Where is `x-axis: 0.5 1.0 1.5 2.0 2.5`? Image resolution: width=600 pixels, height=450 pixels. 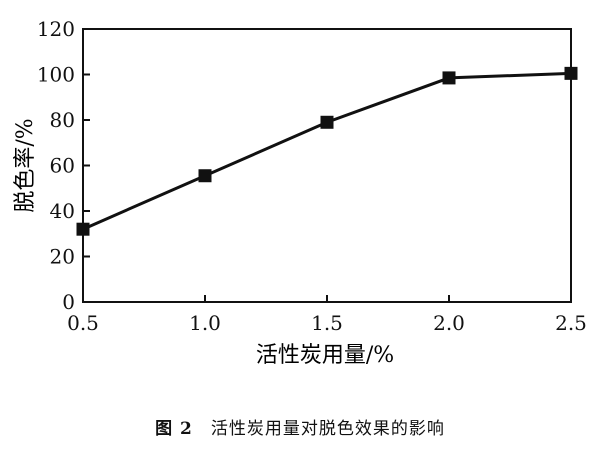
x-axis: 0.5 1.0 1.5 2.0 2.5 is located at coordinates (327, 315).